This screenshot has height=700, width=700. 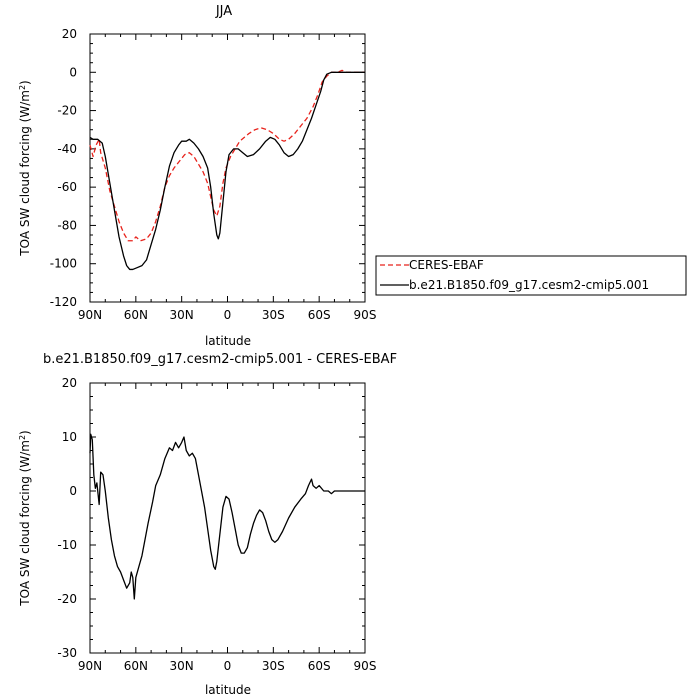 I want to click on top-series-group, so click(x=227, y=170).